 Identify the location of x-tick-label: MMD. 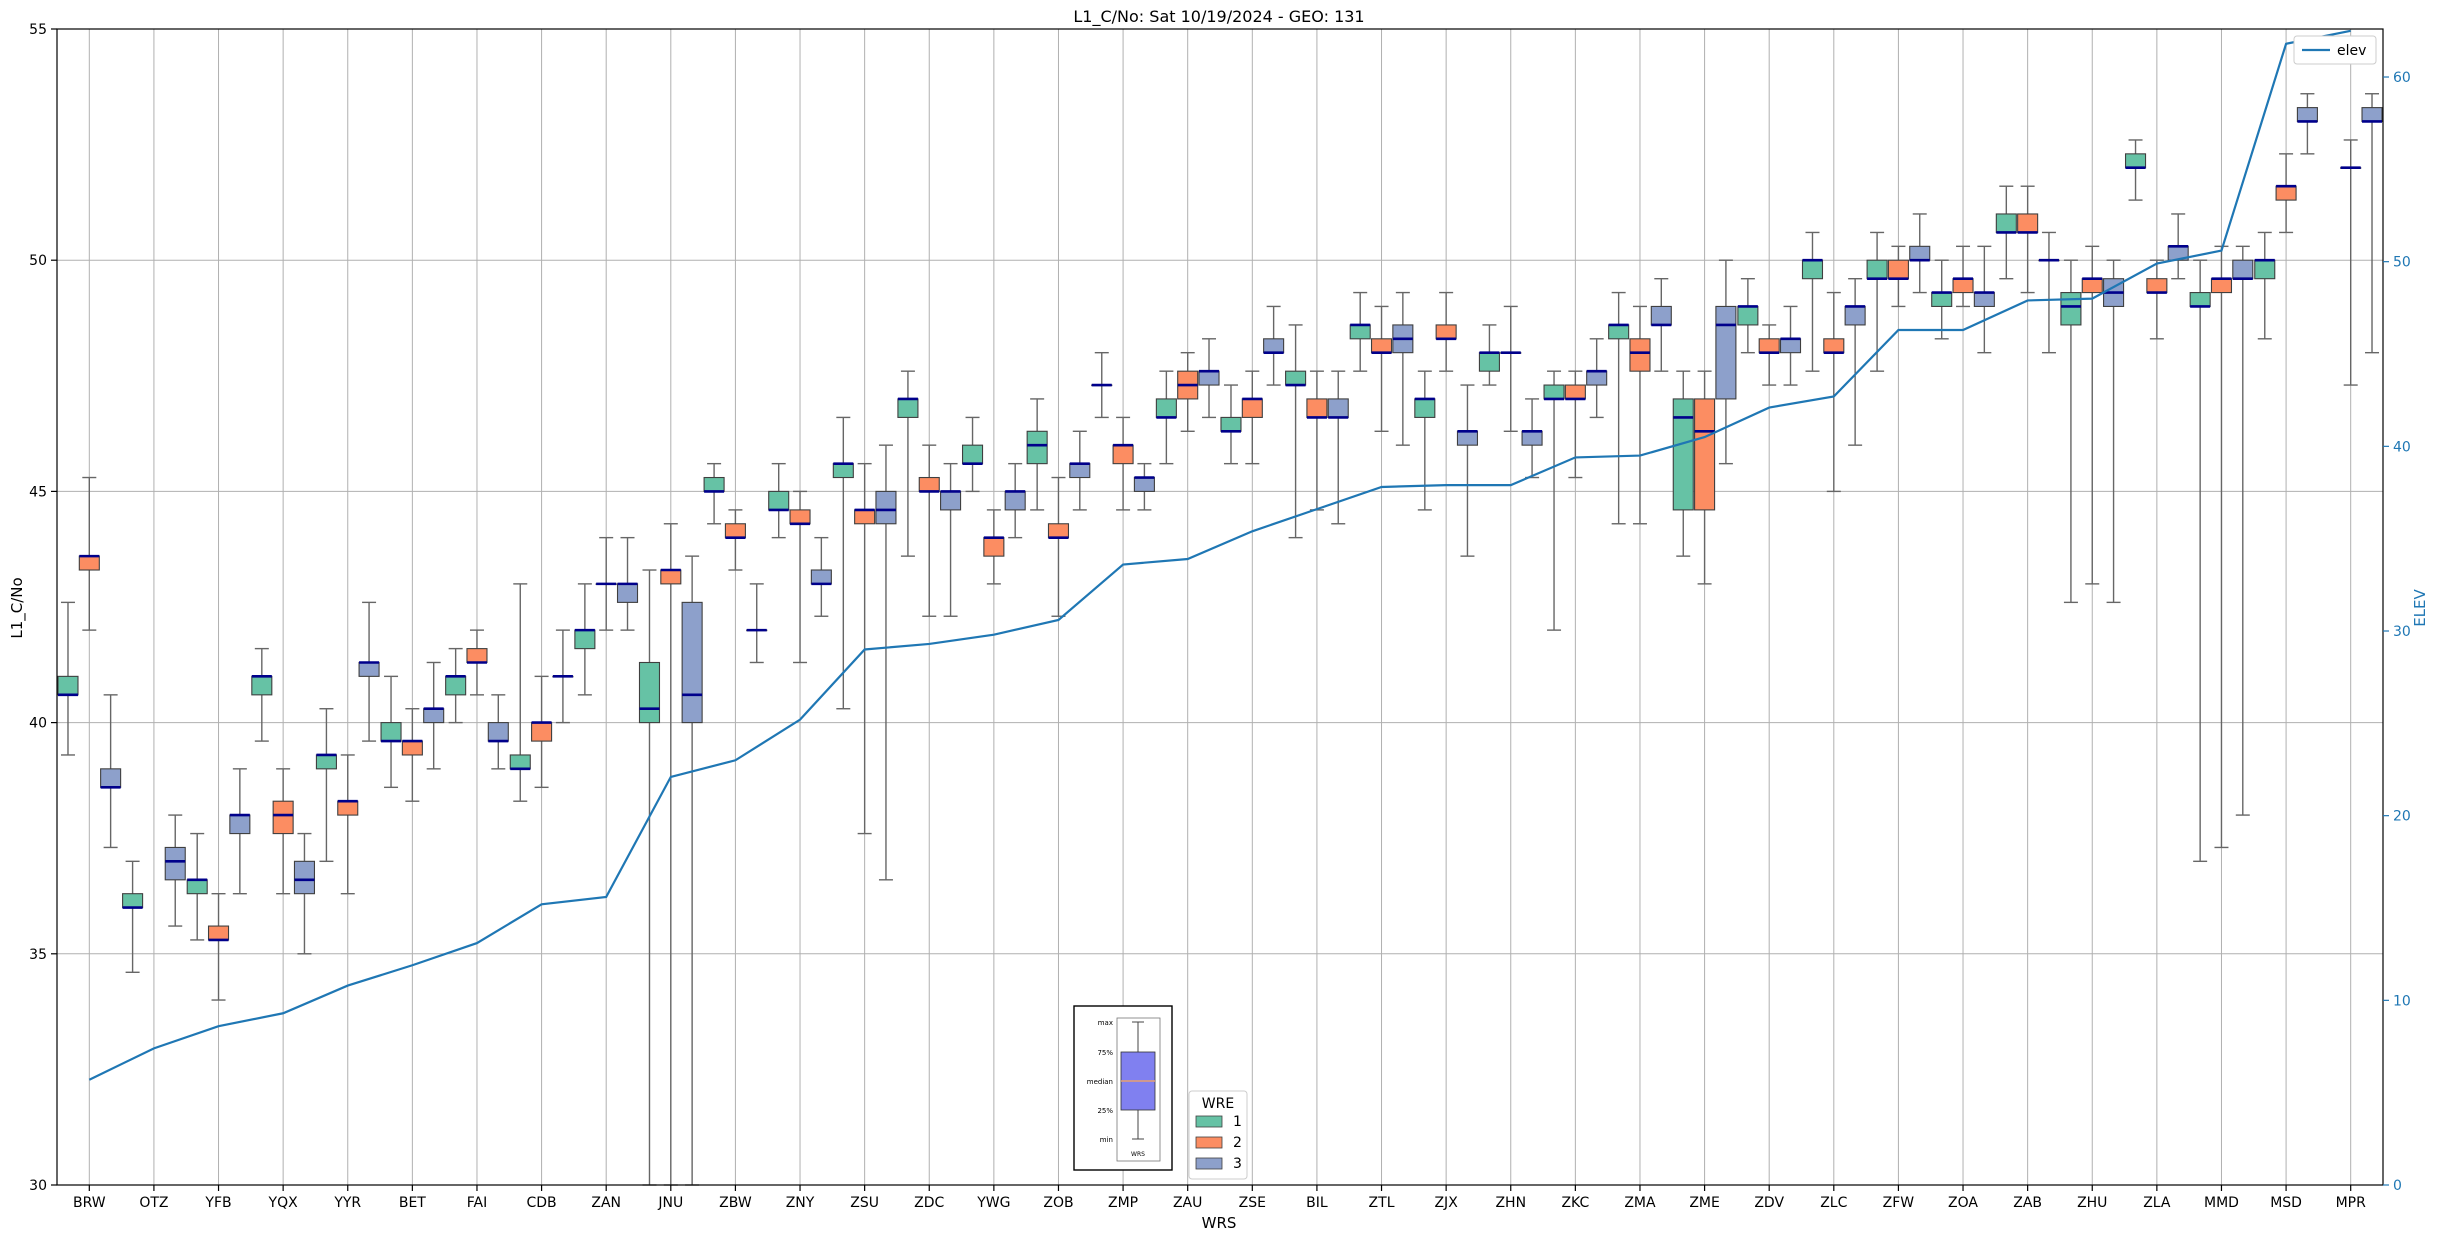
(2221, 1203).